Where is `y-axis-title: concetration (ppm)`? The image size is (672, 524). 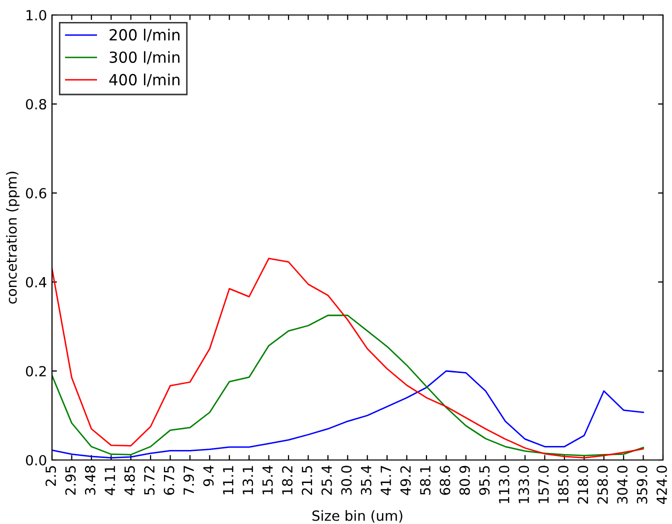 y-axis-title: concetration (ppm) is located at coordinates (13, 238).